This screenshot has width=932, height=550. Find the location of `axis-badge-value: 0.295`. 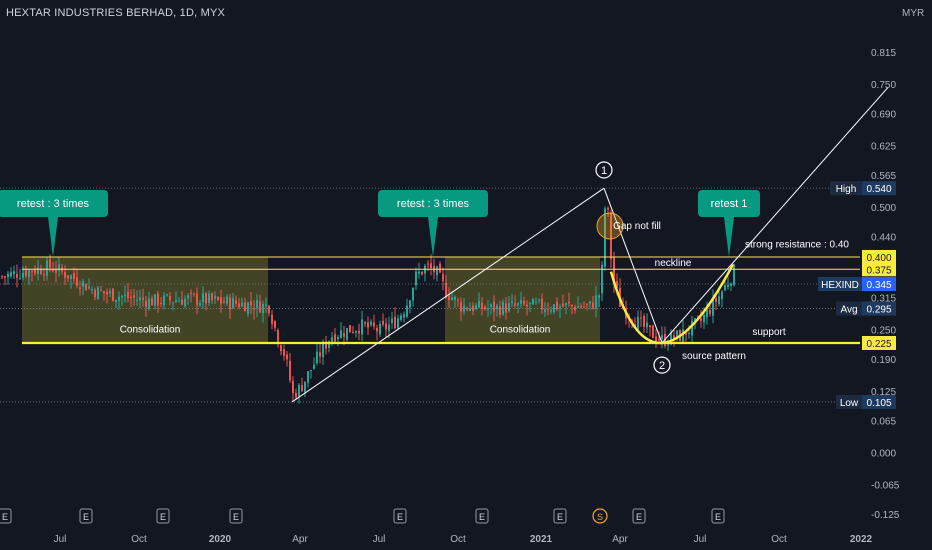

axis-badge-value: 0.295 is located at coordinates (878, 310).